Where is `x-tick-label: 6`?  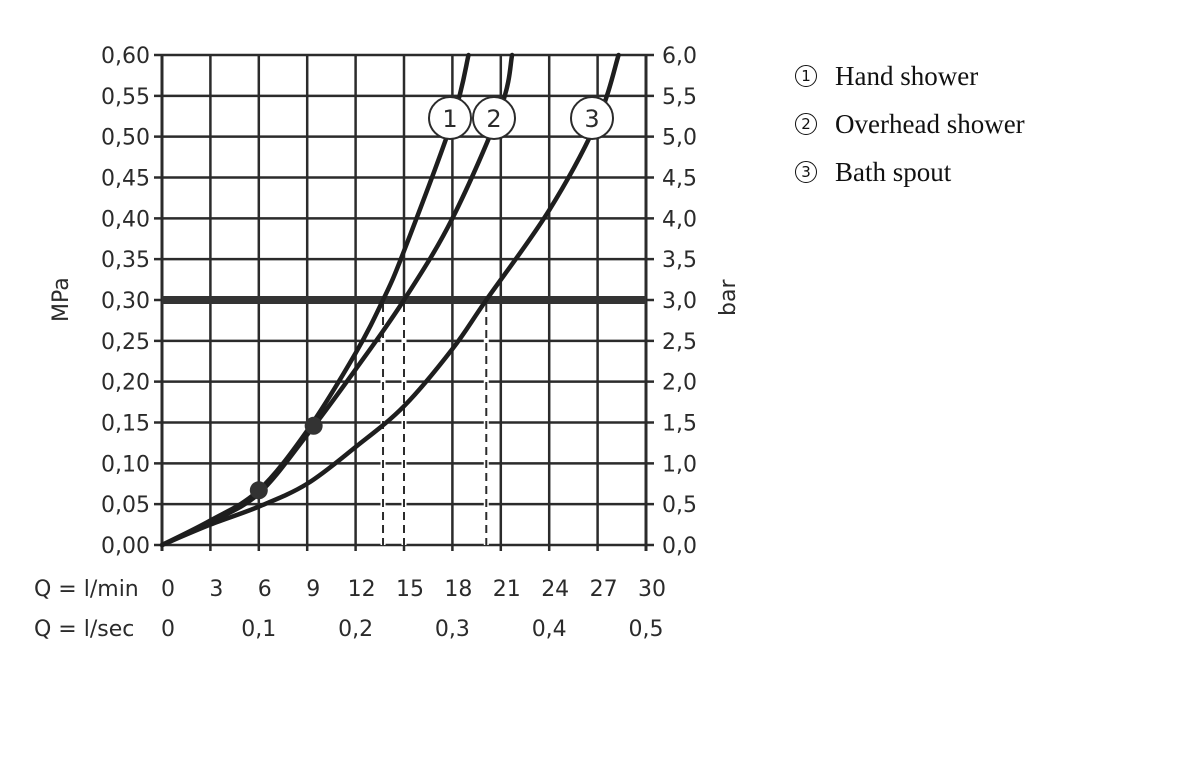 x-tick-label: 6 is located at coordinates (265, 589).